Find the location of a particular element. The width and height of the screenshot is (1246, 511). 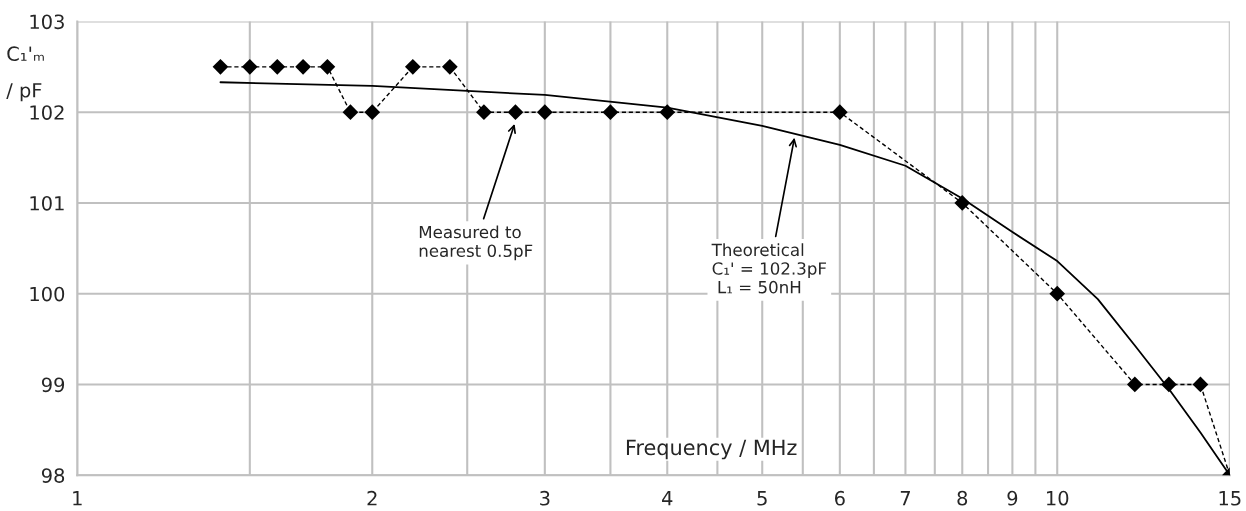

annotation: Measured to nearest 0.5pF is located at coordinates (476, 243).